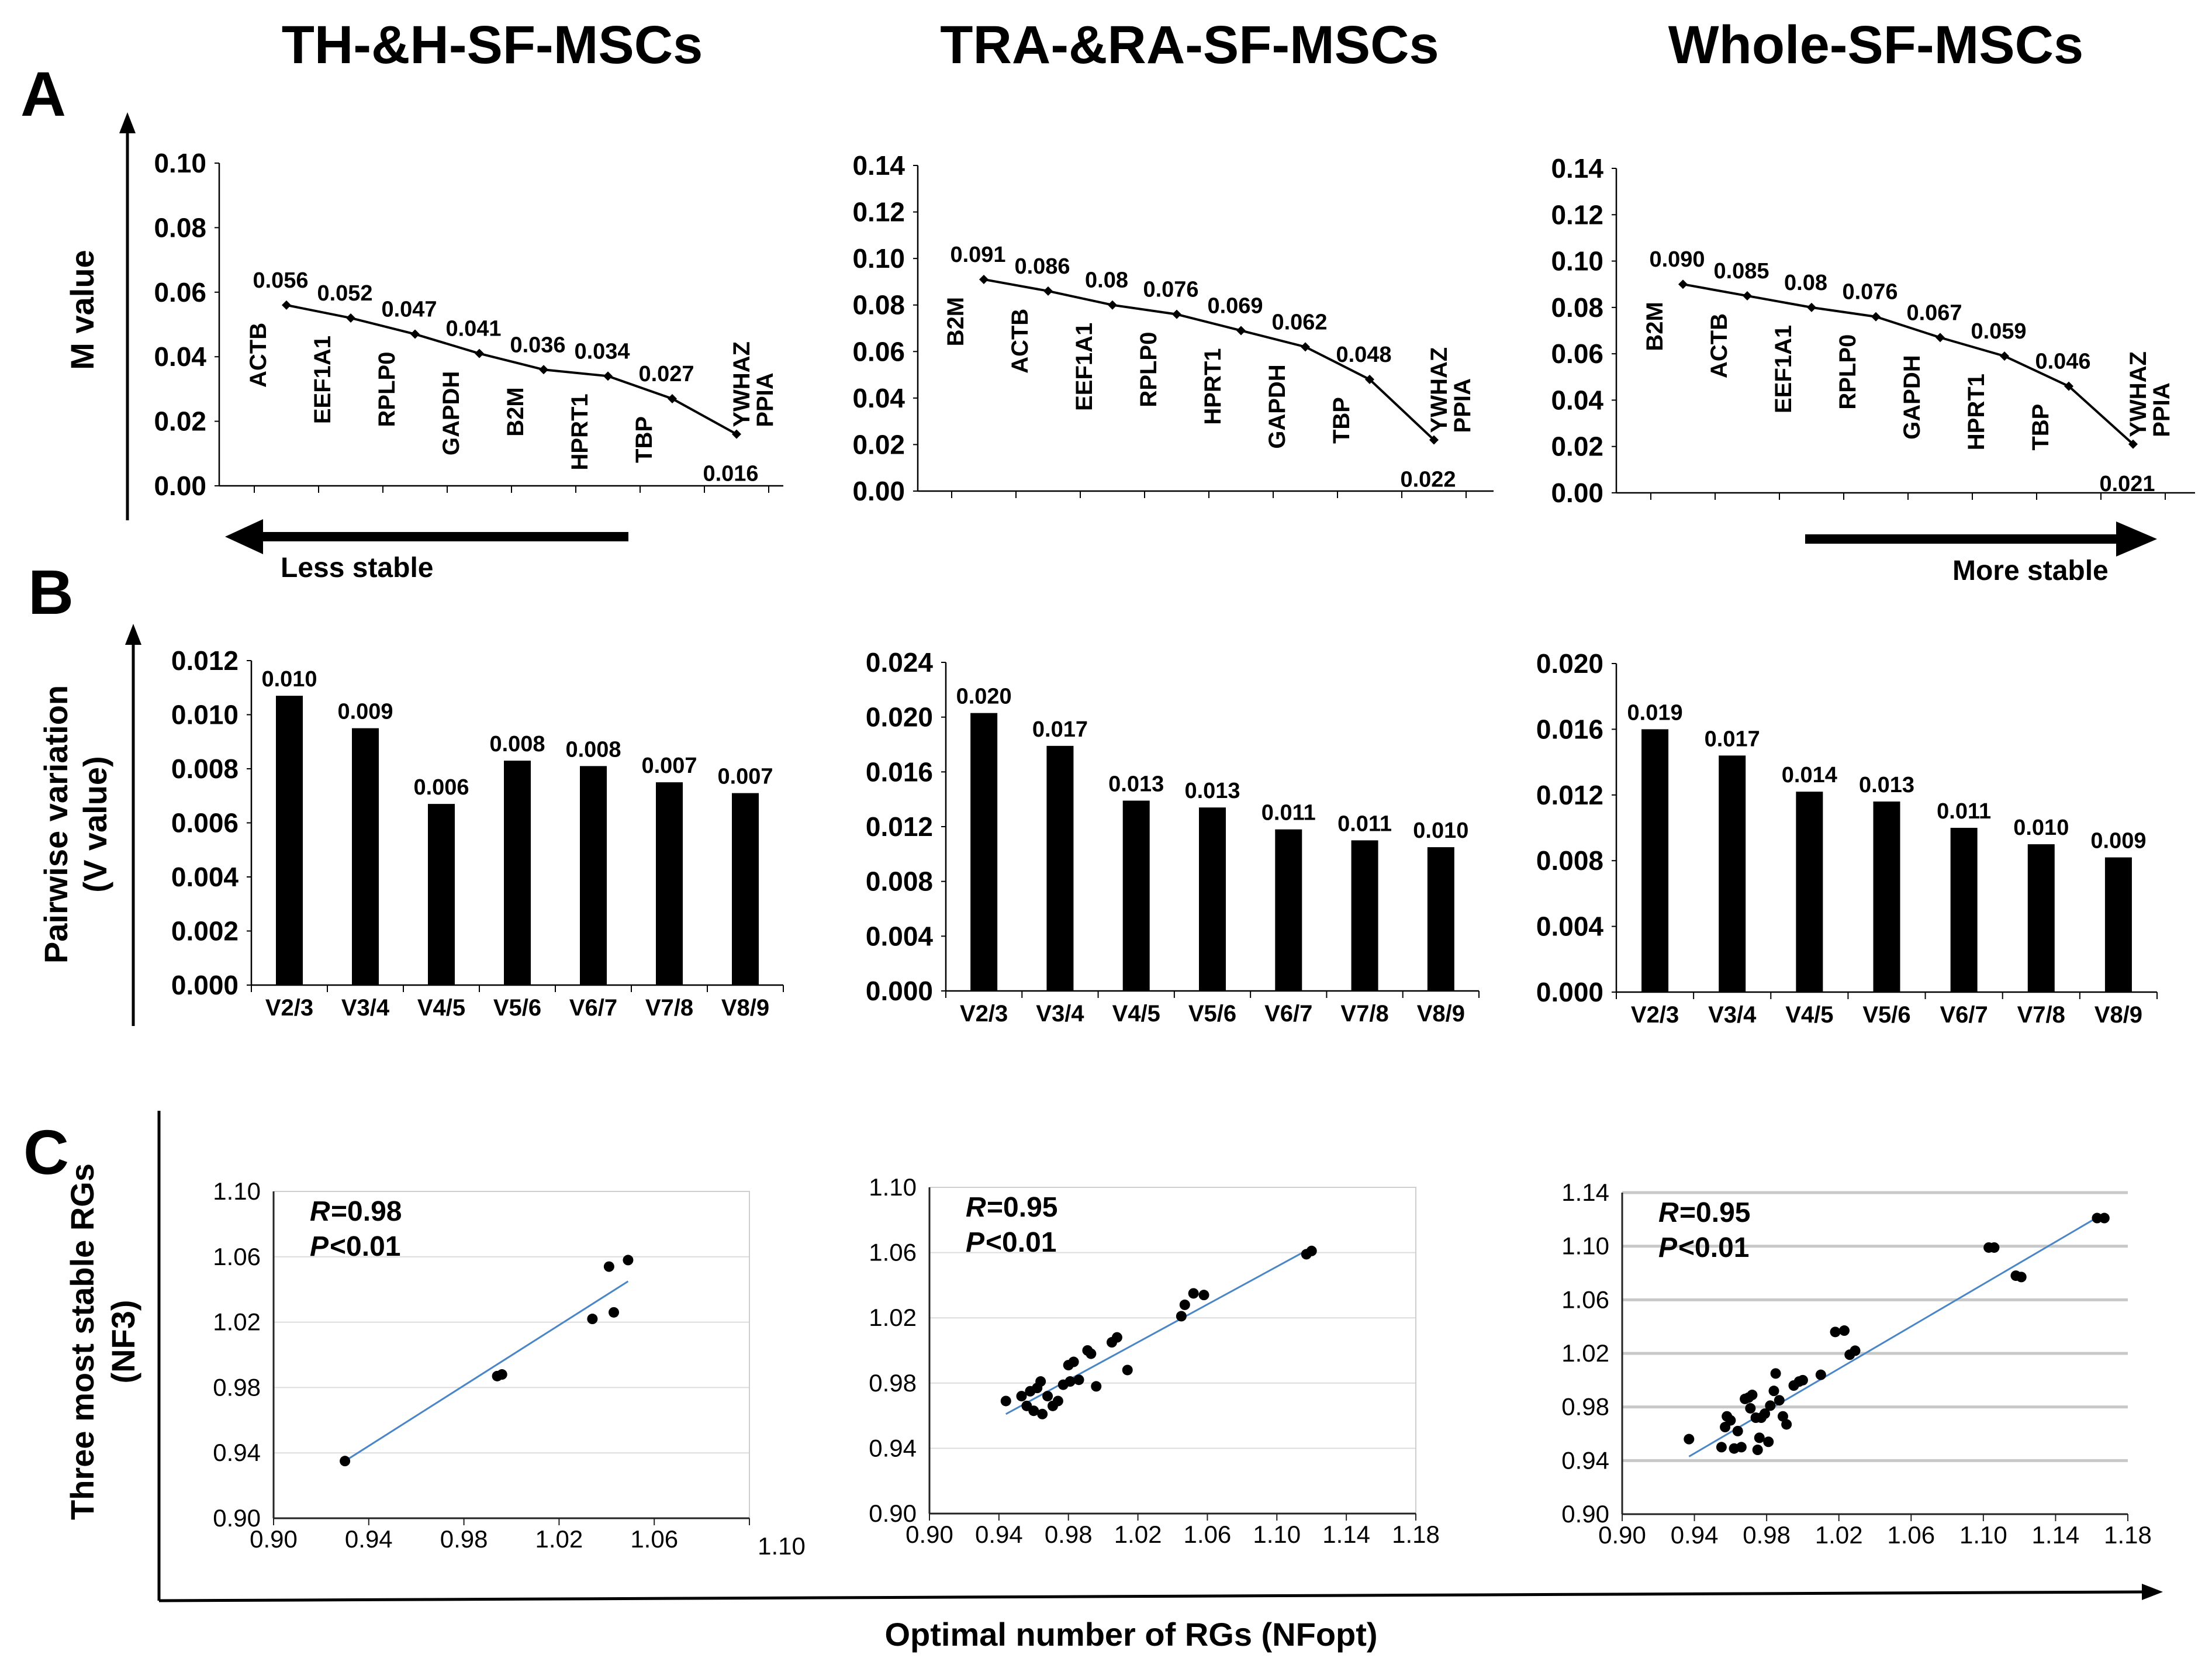  What do you see at coordinates (1655, 860) in the screenshot?
I see `b3-bar` at bounding box center [1655, 860].